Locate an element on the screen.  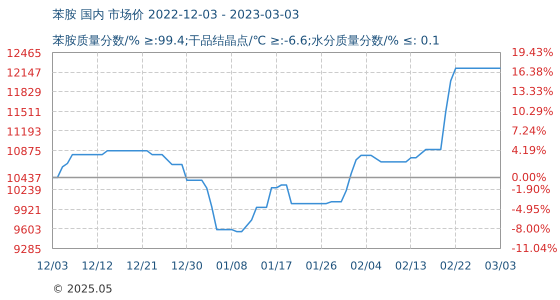
y2-tick-label: 4.19% is located at coordinates (529, 151).